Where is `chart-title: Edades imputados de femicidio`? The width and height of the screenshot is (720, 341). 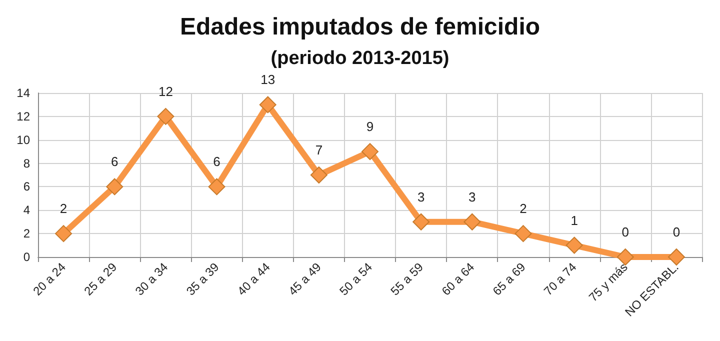
chart-title: Edades imputados de femicidio is located at coordinates (360, 27).